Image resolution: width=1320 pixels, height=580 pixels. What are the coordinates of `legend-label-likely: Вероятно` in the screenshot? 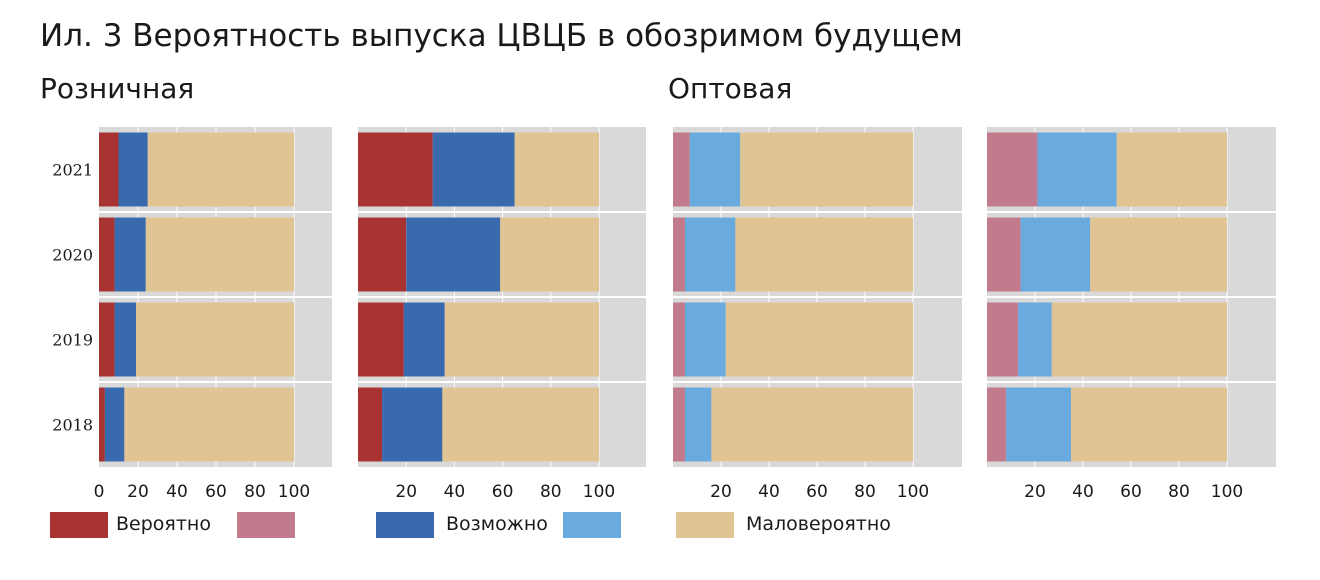 It's located at (163, 524).